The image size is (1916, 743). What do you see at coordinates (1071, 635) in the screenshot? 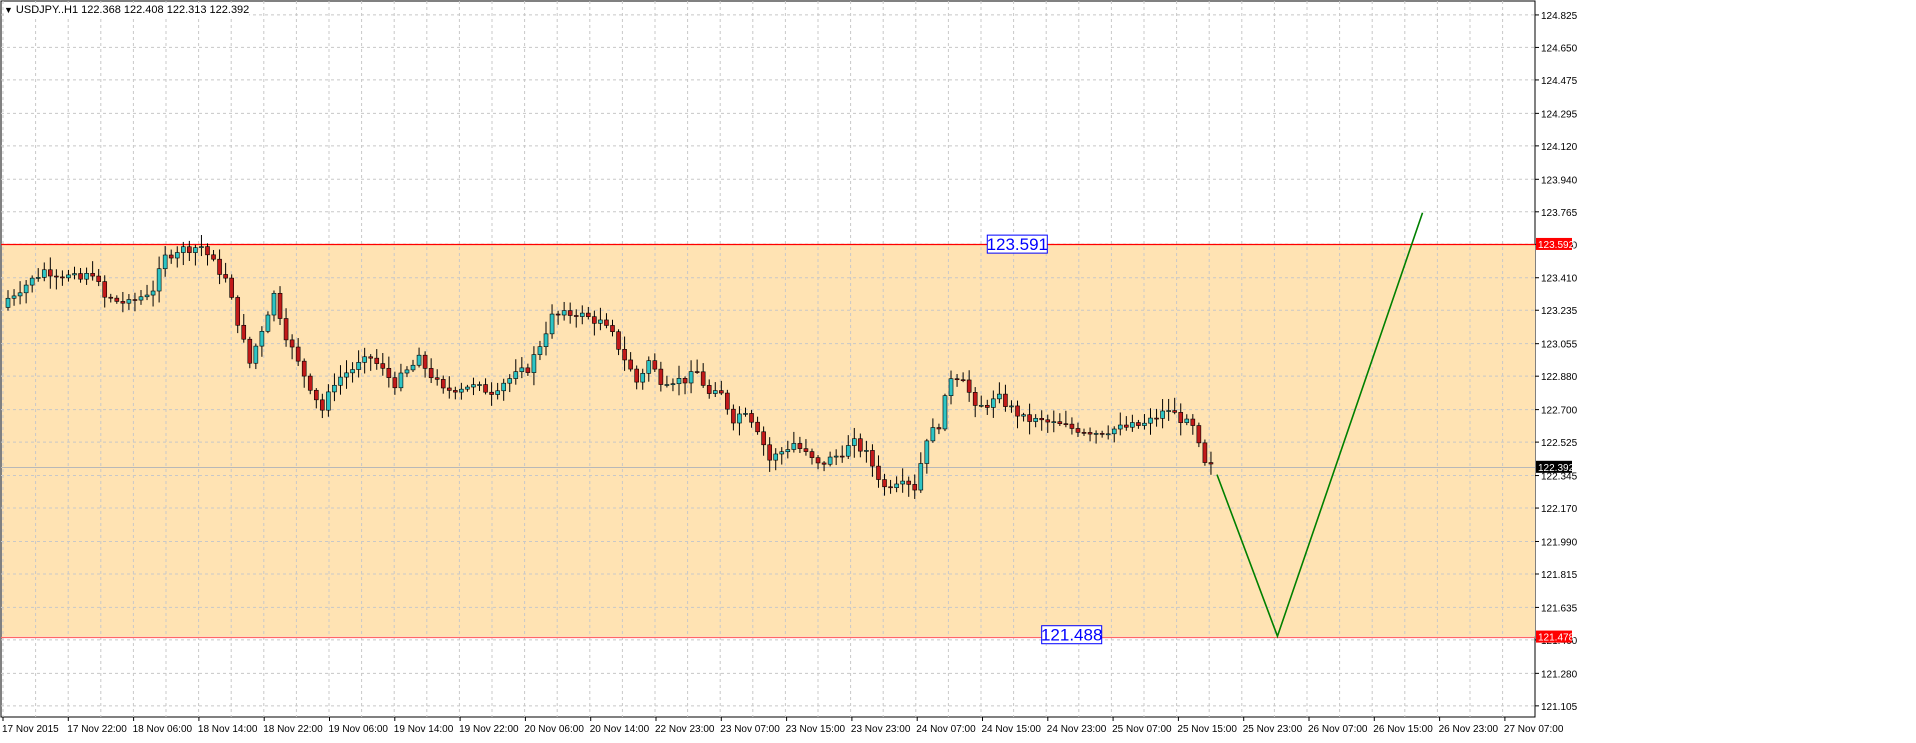
I see `price-label: 121.488` at bounding box center [1071, 635].